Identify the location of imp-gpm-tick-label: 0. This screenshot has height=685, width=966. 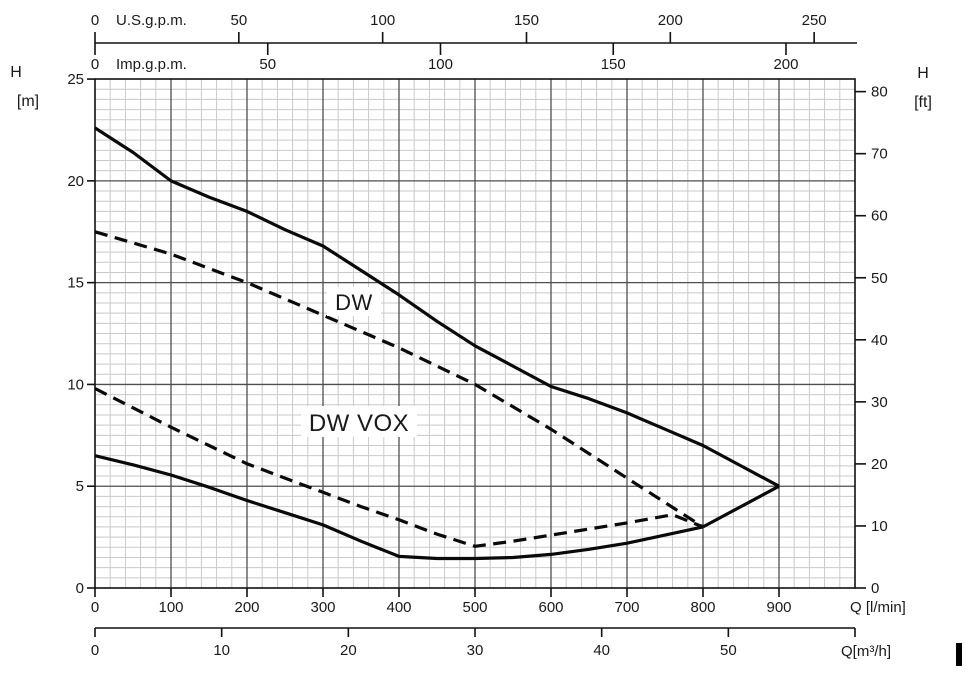
(95, 64).